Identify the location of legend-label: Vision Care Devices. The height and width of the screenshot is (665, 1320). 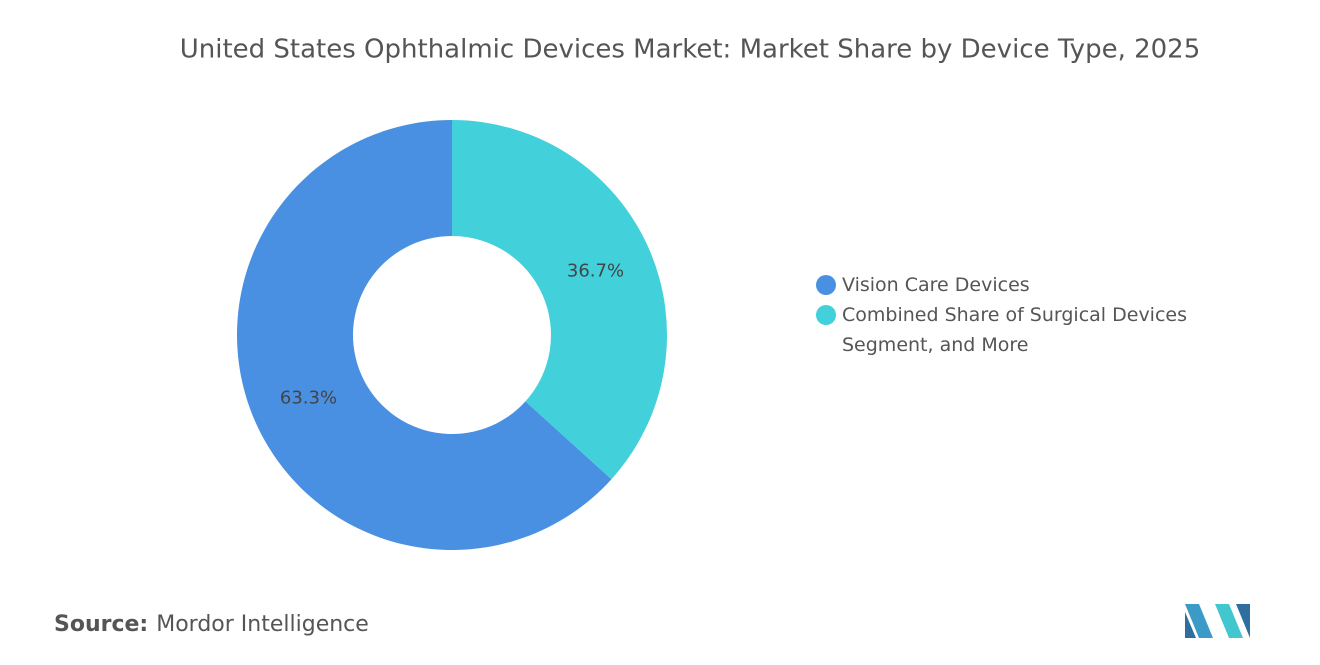
(936, 285).